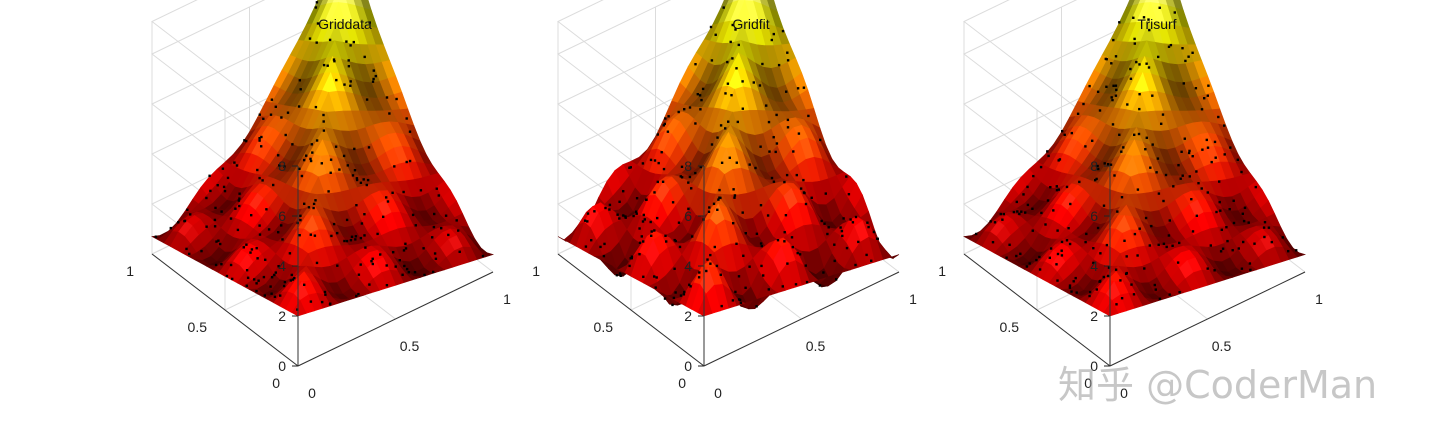 This screenshot has width=1440, height=443. What do you see at coordinates (1217, 385) in the screenshot?
I see `watermark: 知乎 @CoderMan` at bounding box center [1217, 385].